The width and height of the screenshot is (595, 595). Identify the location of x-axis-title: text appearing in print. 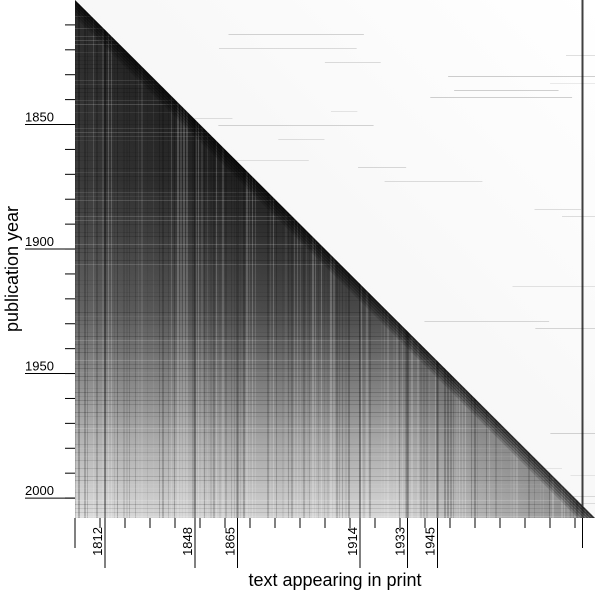
(334, 580).